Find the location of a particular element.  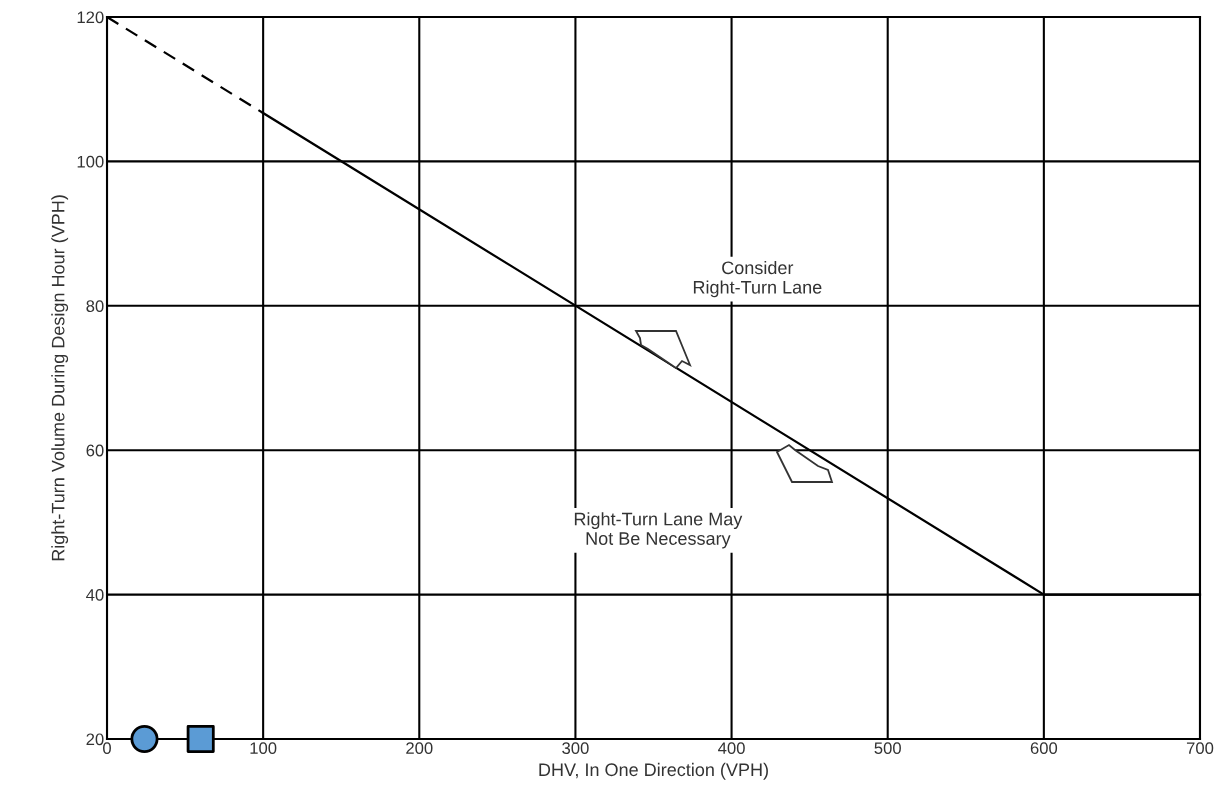

x-tick-label: 100 is located at coordinates (263, 748).